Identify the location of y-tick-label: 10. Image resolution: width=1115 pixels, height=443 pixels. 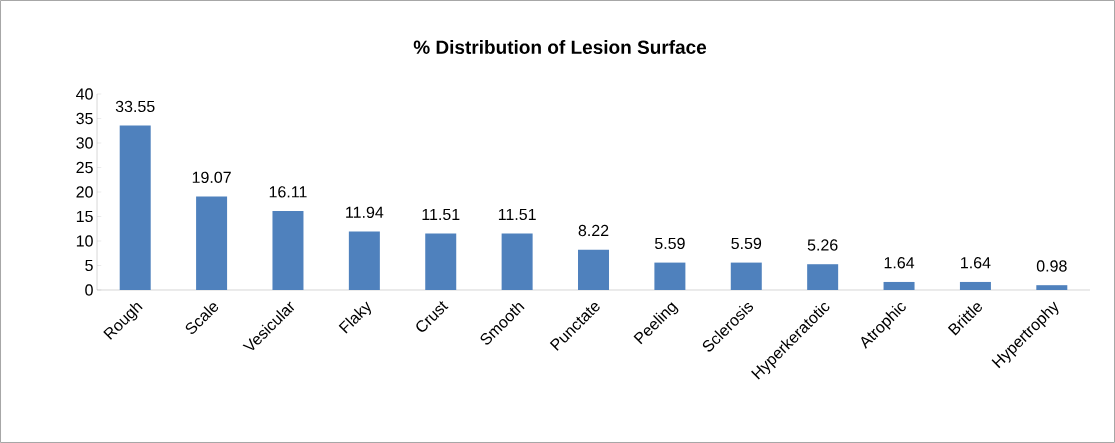
(84, 241).